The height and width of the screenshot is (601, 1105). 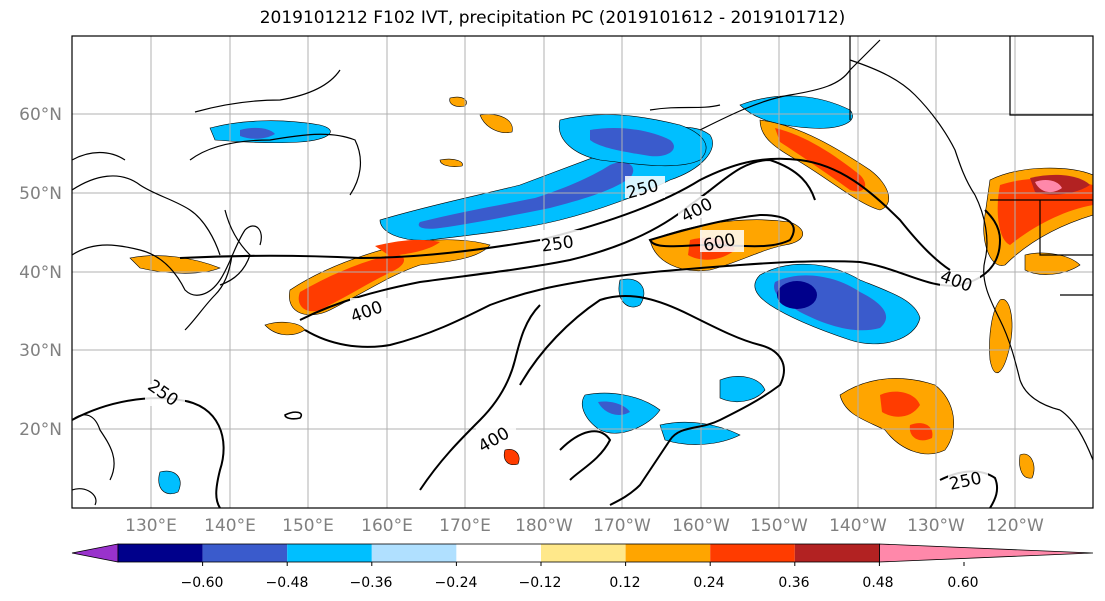 What do you see at coordinates (151, 526) in the screenshot?
I see `lon-label: 130°E` at bounding box center [151, 526].